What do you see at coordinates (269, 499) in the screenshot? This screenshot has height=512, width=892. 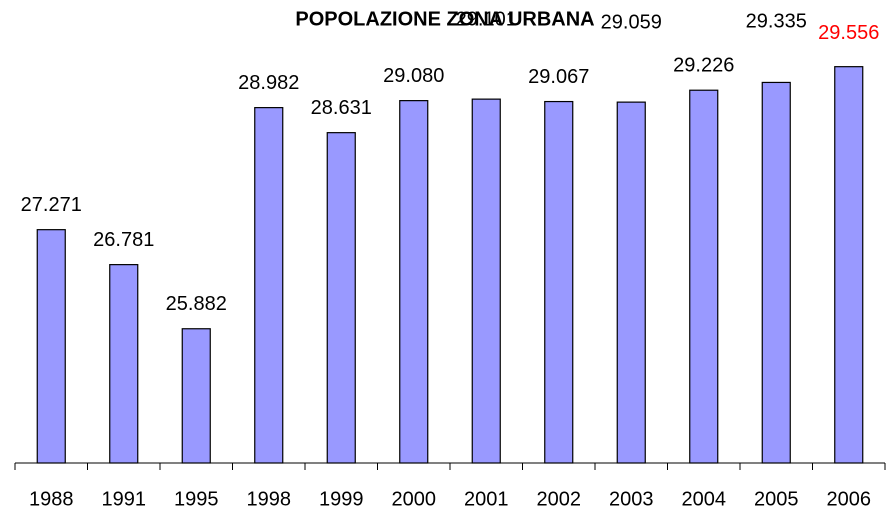 I see `x-tick-label: 1998` at bounding box center [269, 499].